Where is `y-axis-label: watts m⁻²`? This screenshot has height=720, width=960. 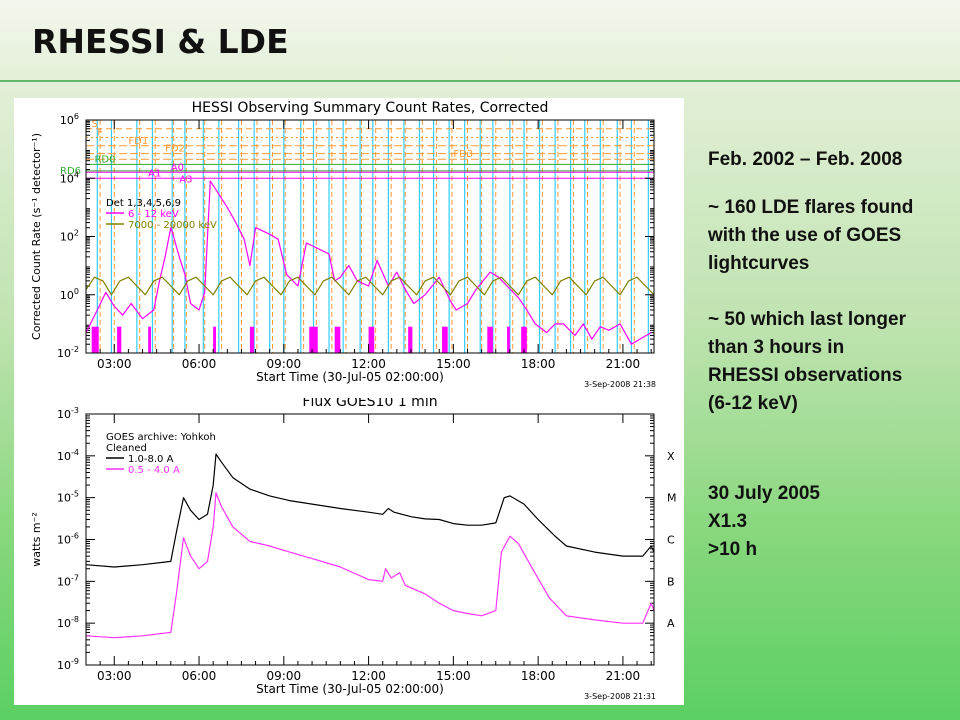
y-axis-label: watts m⁻² is located at coordinates (36, 539).